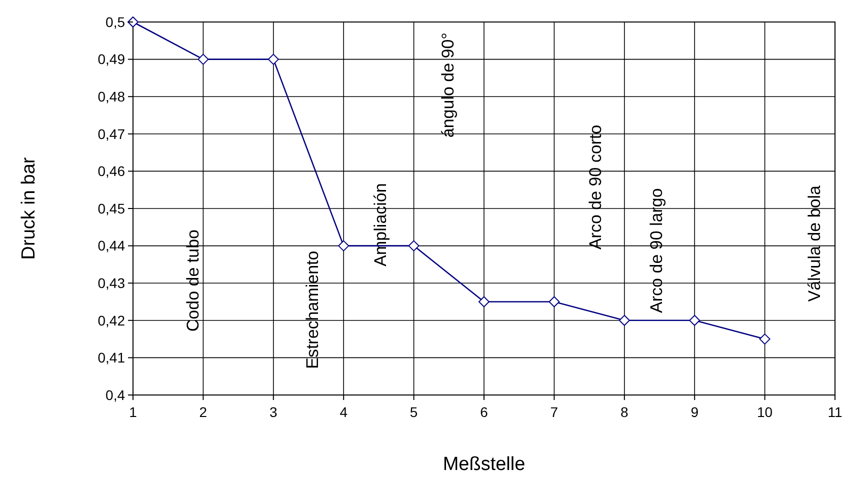  I want to click on y-tick-label: 0,44, so click(112, 246).